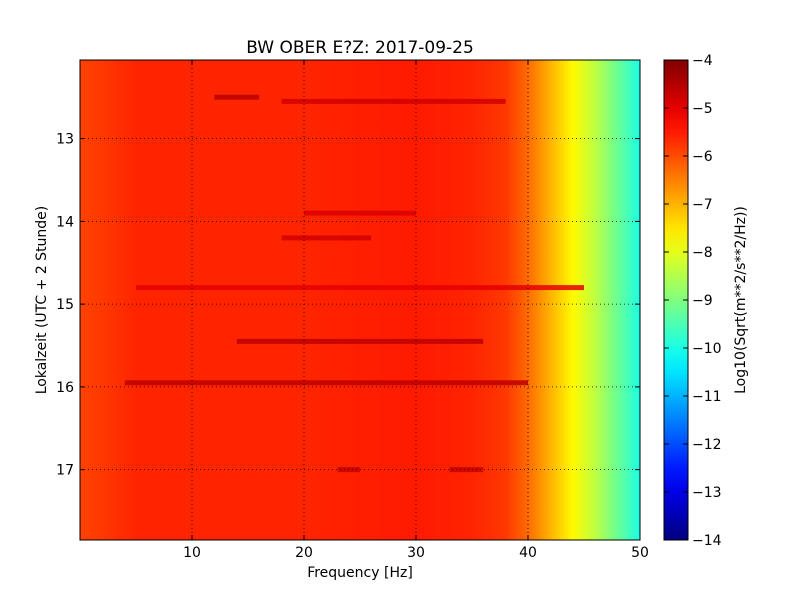  Describe the element at coordinates (360, 573) in the screenshot. I see `x-axis-label: Frequency [Hz]` at that location.